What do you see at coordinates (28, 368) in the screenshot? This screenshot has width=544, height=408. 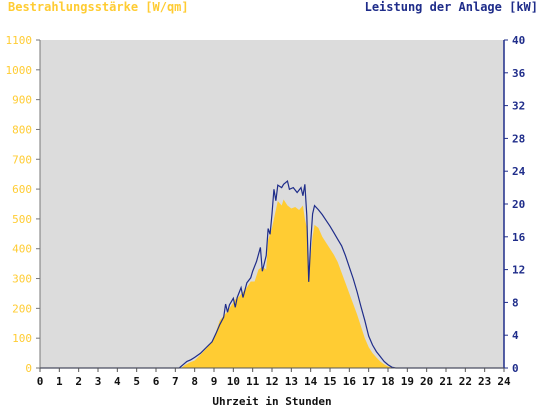 I see `left-tick-label: 0` at bounding box center [28, 368].